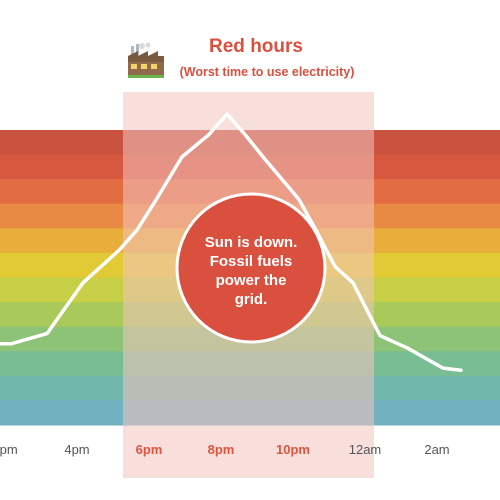 The width and height of the screenshot is (500, 500). I want to click on x-tick-label: 4pm, so click(76, 449).